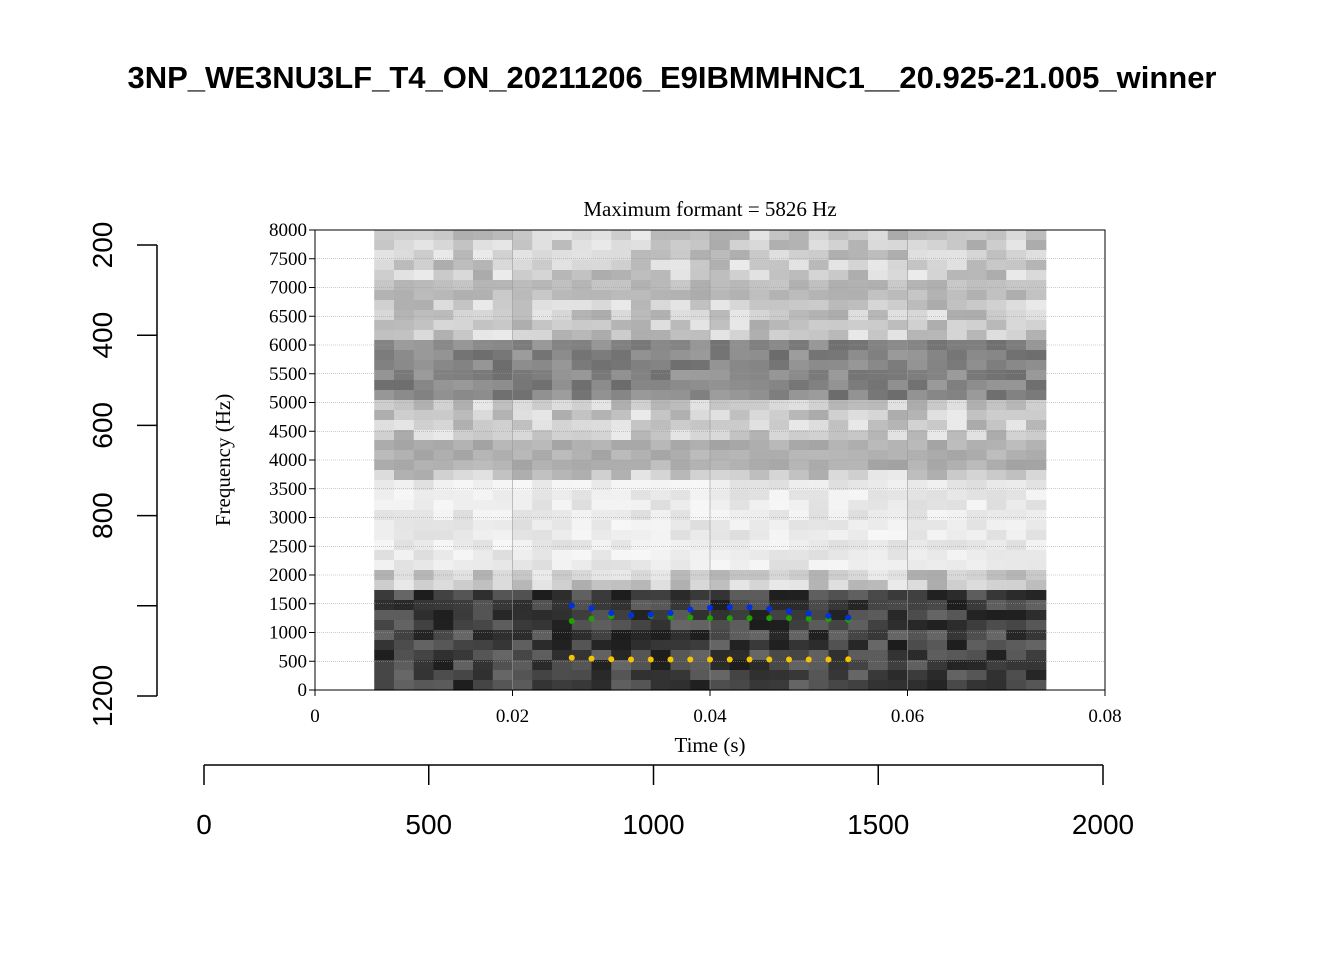 Image resolution: width=1344 pixels, height=960 pixels. Describe the element at coordinates (878, 824) in the screenshot. I see `outer-x-tick-label: 1500` at that location.